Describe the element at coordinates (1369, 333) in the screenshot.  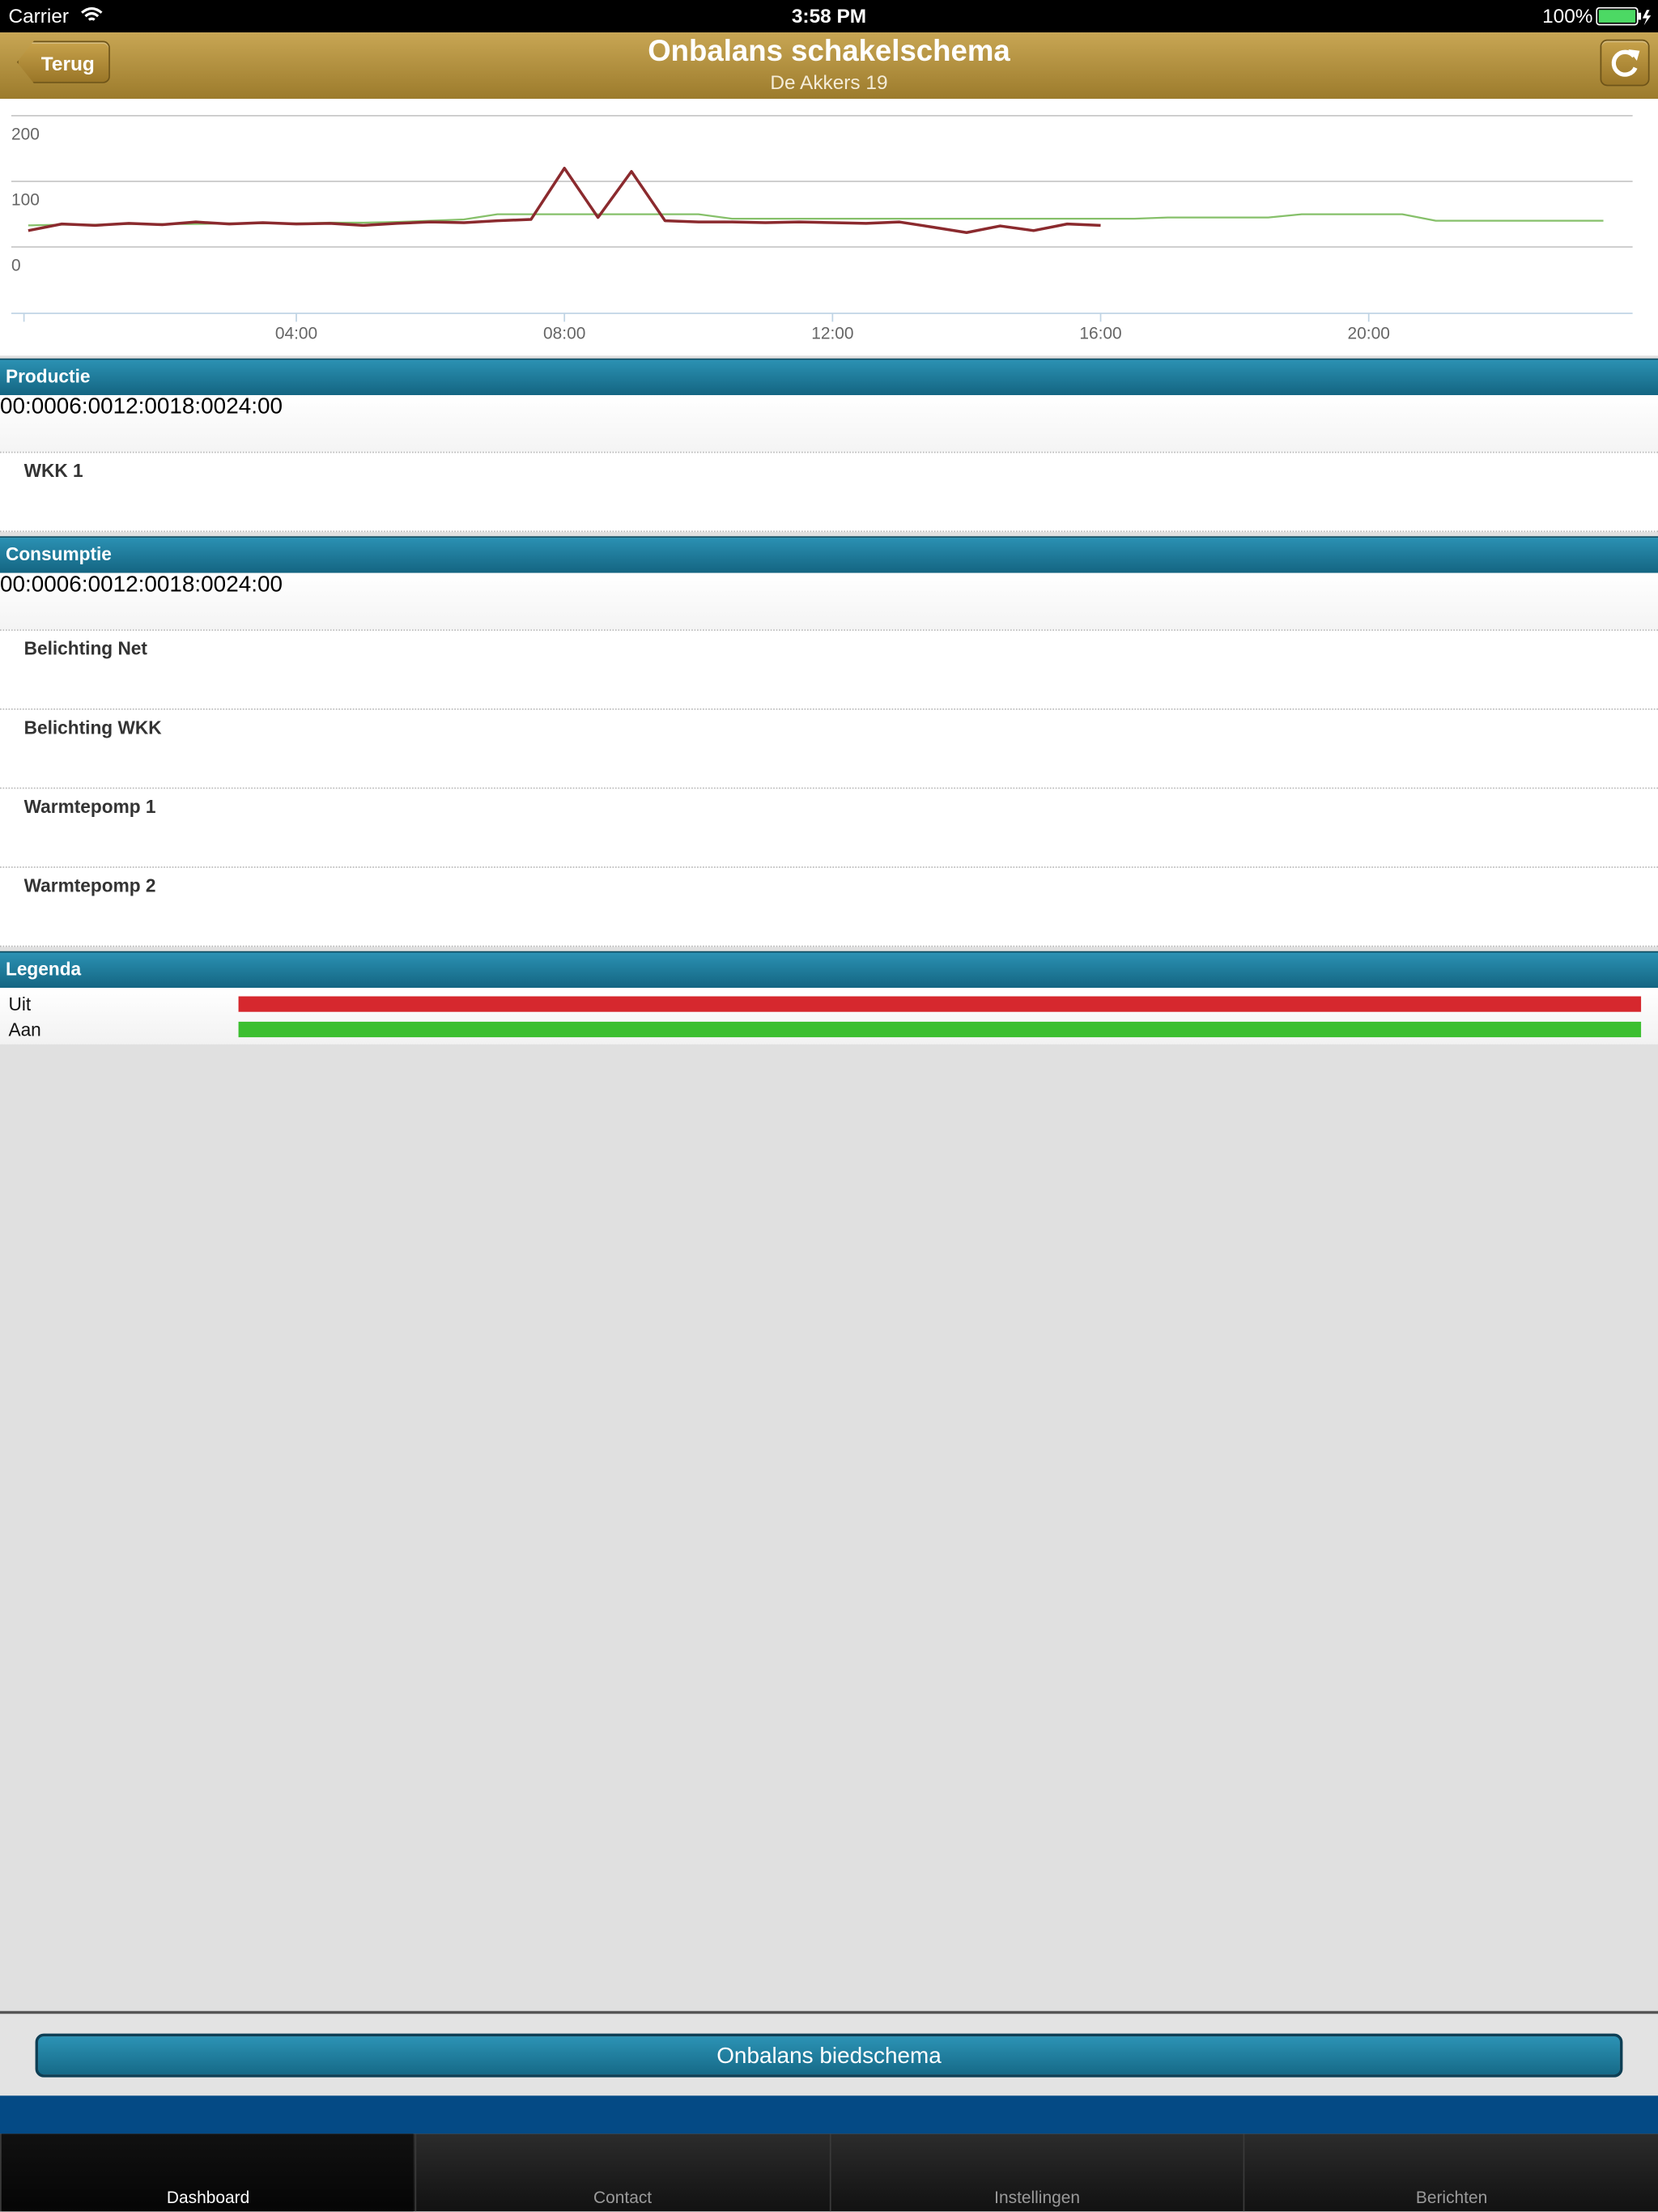
I see `x-tick-label: 20:00` at that location.